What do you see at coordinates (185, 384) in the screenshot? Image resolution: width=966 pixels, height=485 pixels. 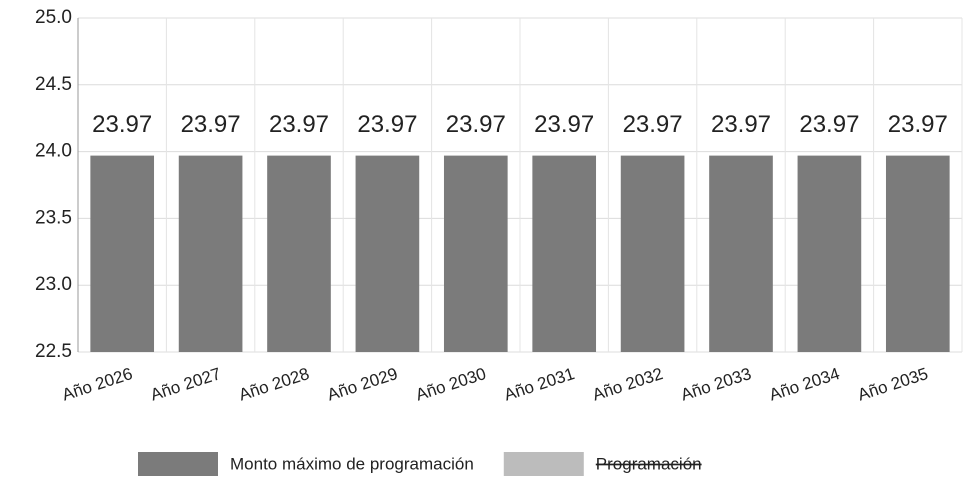 I see `x-tick-label: Año 2027` at bounding box center [185, 384].